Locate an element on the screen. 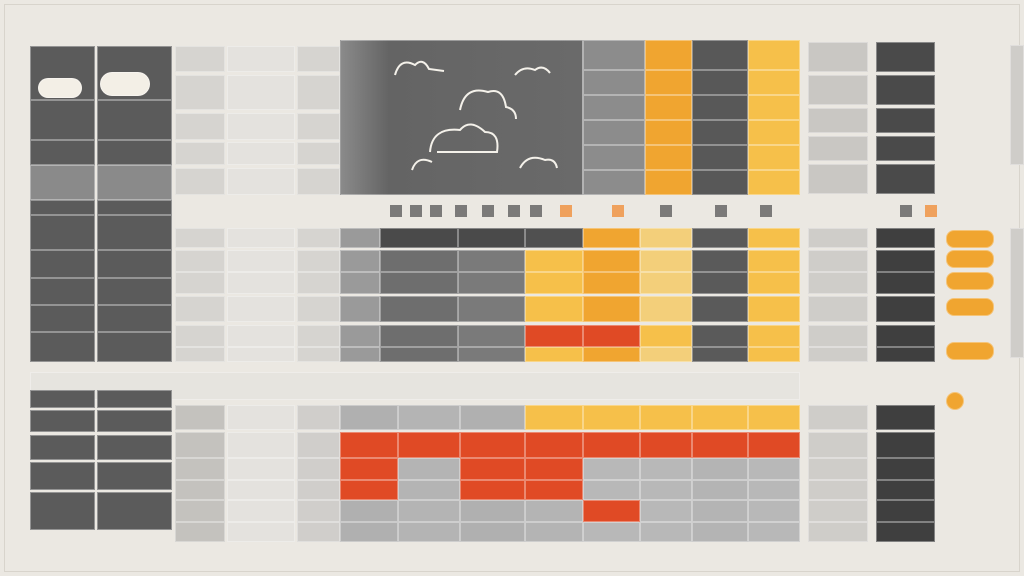  column-header is located at coordinates (720, 55).